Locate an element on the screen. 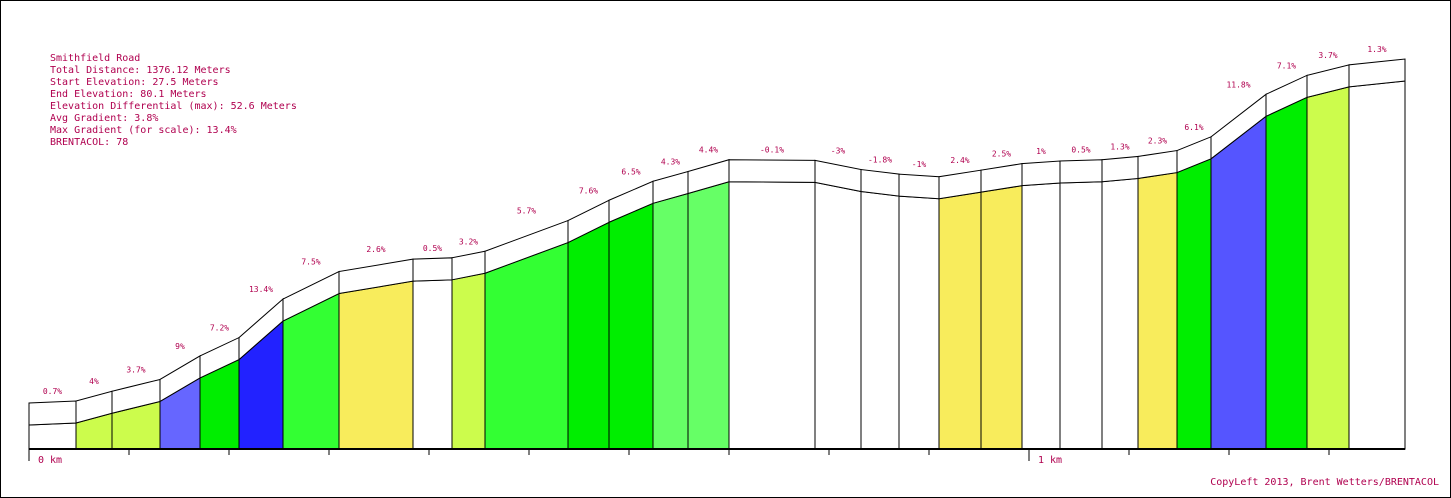 The width and height of the screenshot is (1451, 498). x-tick-label: 0 km is located at coordinates (50, 460).